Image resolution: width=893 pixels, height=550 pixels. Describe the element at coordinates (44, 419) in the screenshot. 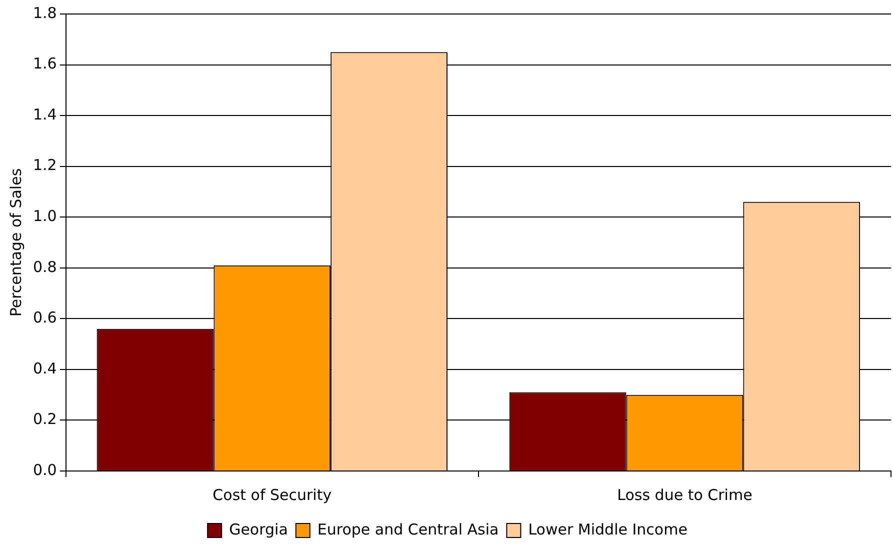

I see `y-tick-label: 0.2` at that location.